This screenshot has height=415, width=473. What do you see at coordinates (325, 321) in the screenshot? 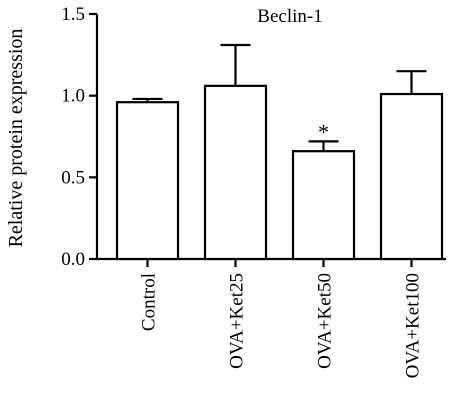
I see `x-tick-label: OVA+Ket50` at bounding box center [325, 321].